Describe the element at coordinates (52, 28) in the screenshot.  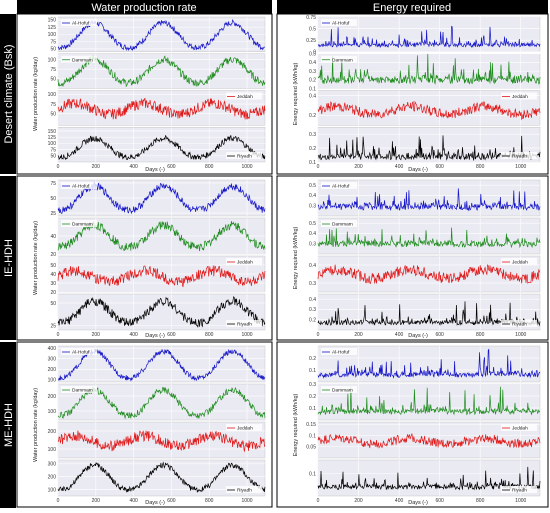
I see `y-tick-label: 125` at that location.